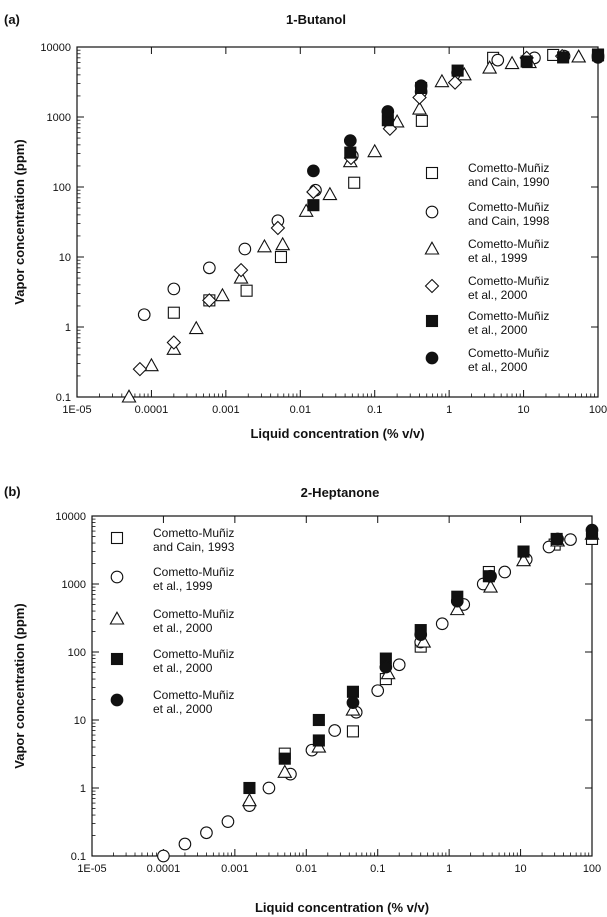 The height and width of the screenshot is (917, 607). I want to click on x-tick-label: 0.0001, so click(152, 410).